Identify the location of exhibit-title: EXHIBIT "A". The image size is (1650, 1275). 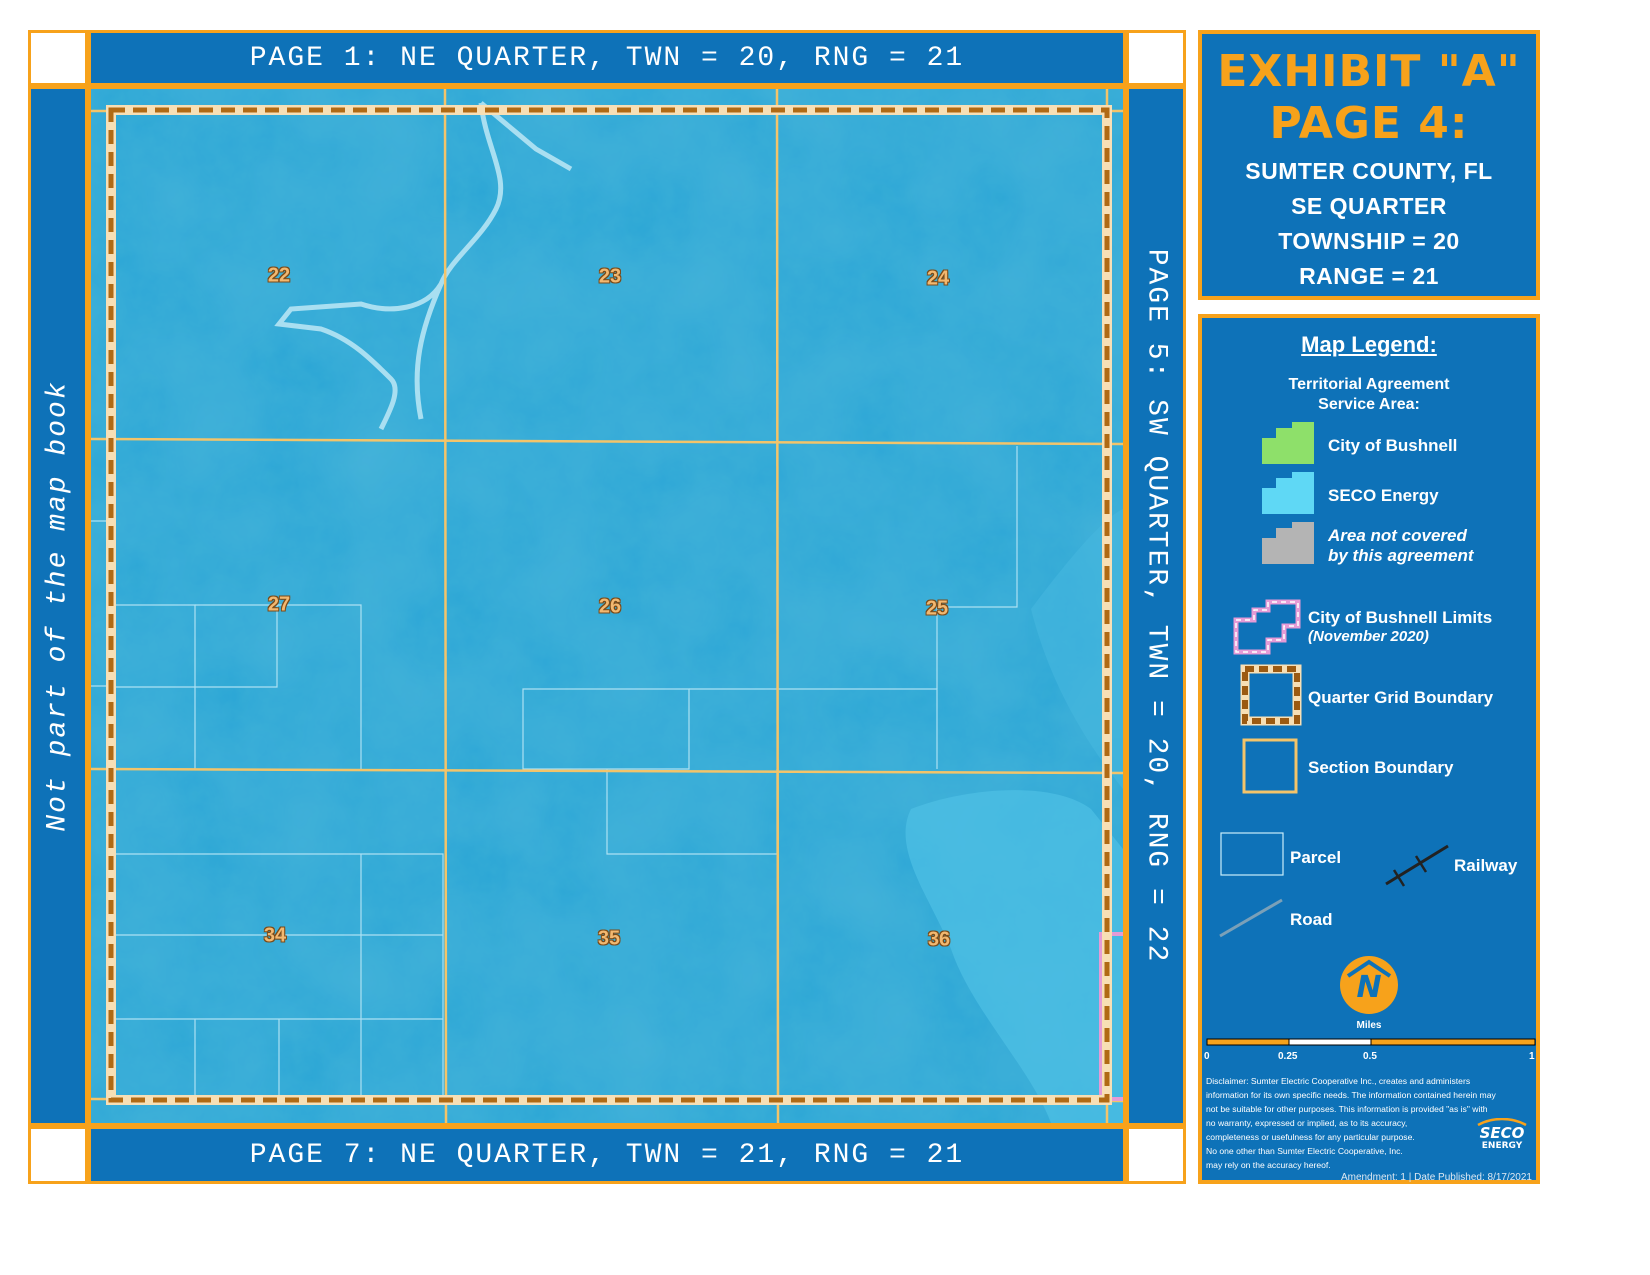
(1369, 71).